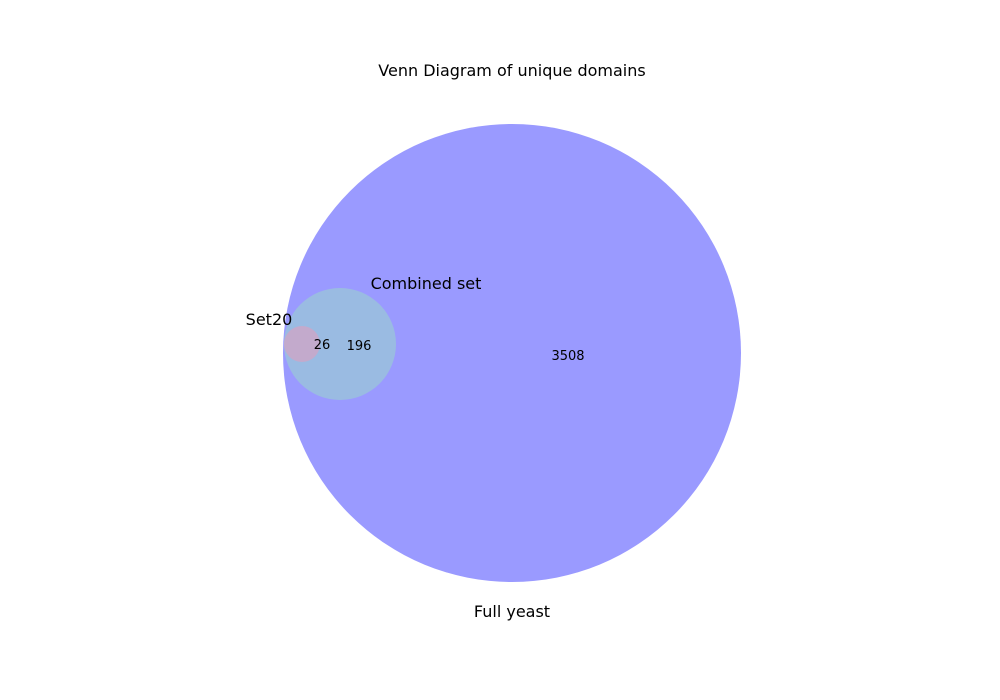 The height and width of the screenshot is (700, 1000). Describe the element at coordinates (567, 356) in the screenshot. I see `full-yeast-only-count: 3508` at that location.